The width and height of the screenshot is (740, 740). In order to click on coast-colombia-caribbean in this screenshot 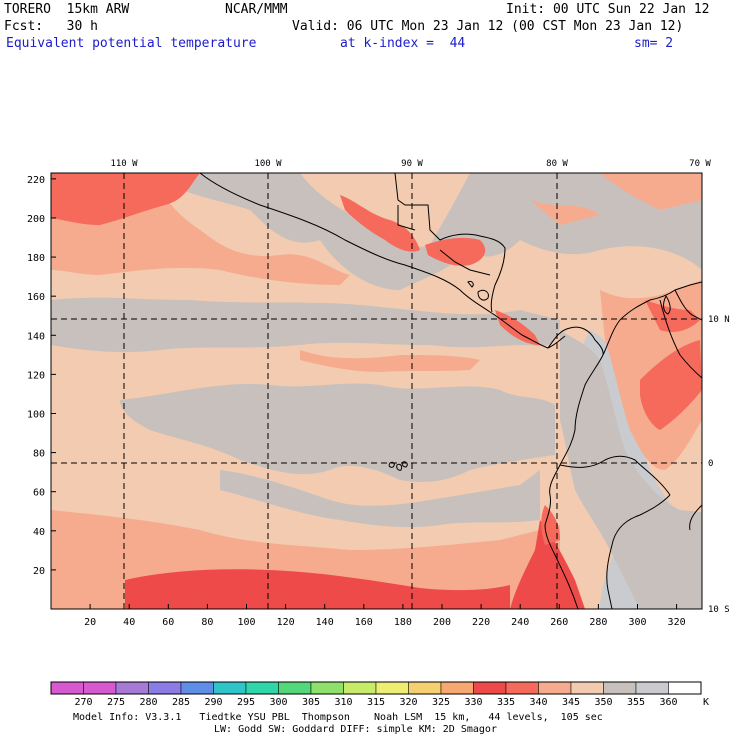, I will do `click(652, 318)`.